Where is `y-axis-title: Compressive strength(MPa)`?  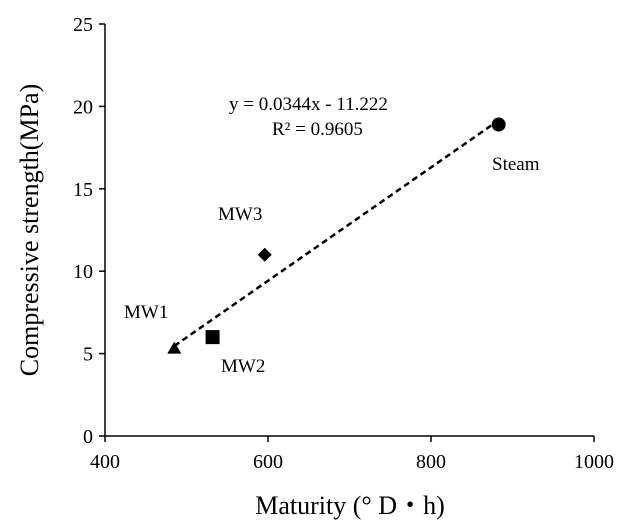 y-axis-title: Compressive strength(MPa) is located at coordinates (29, 230).